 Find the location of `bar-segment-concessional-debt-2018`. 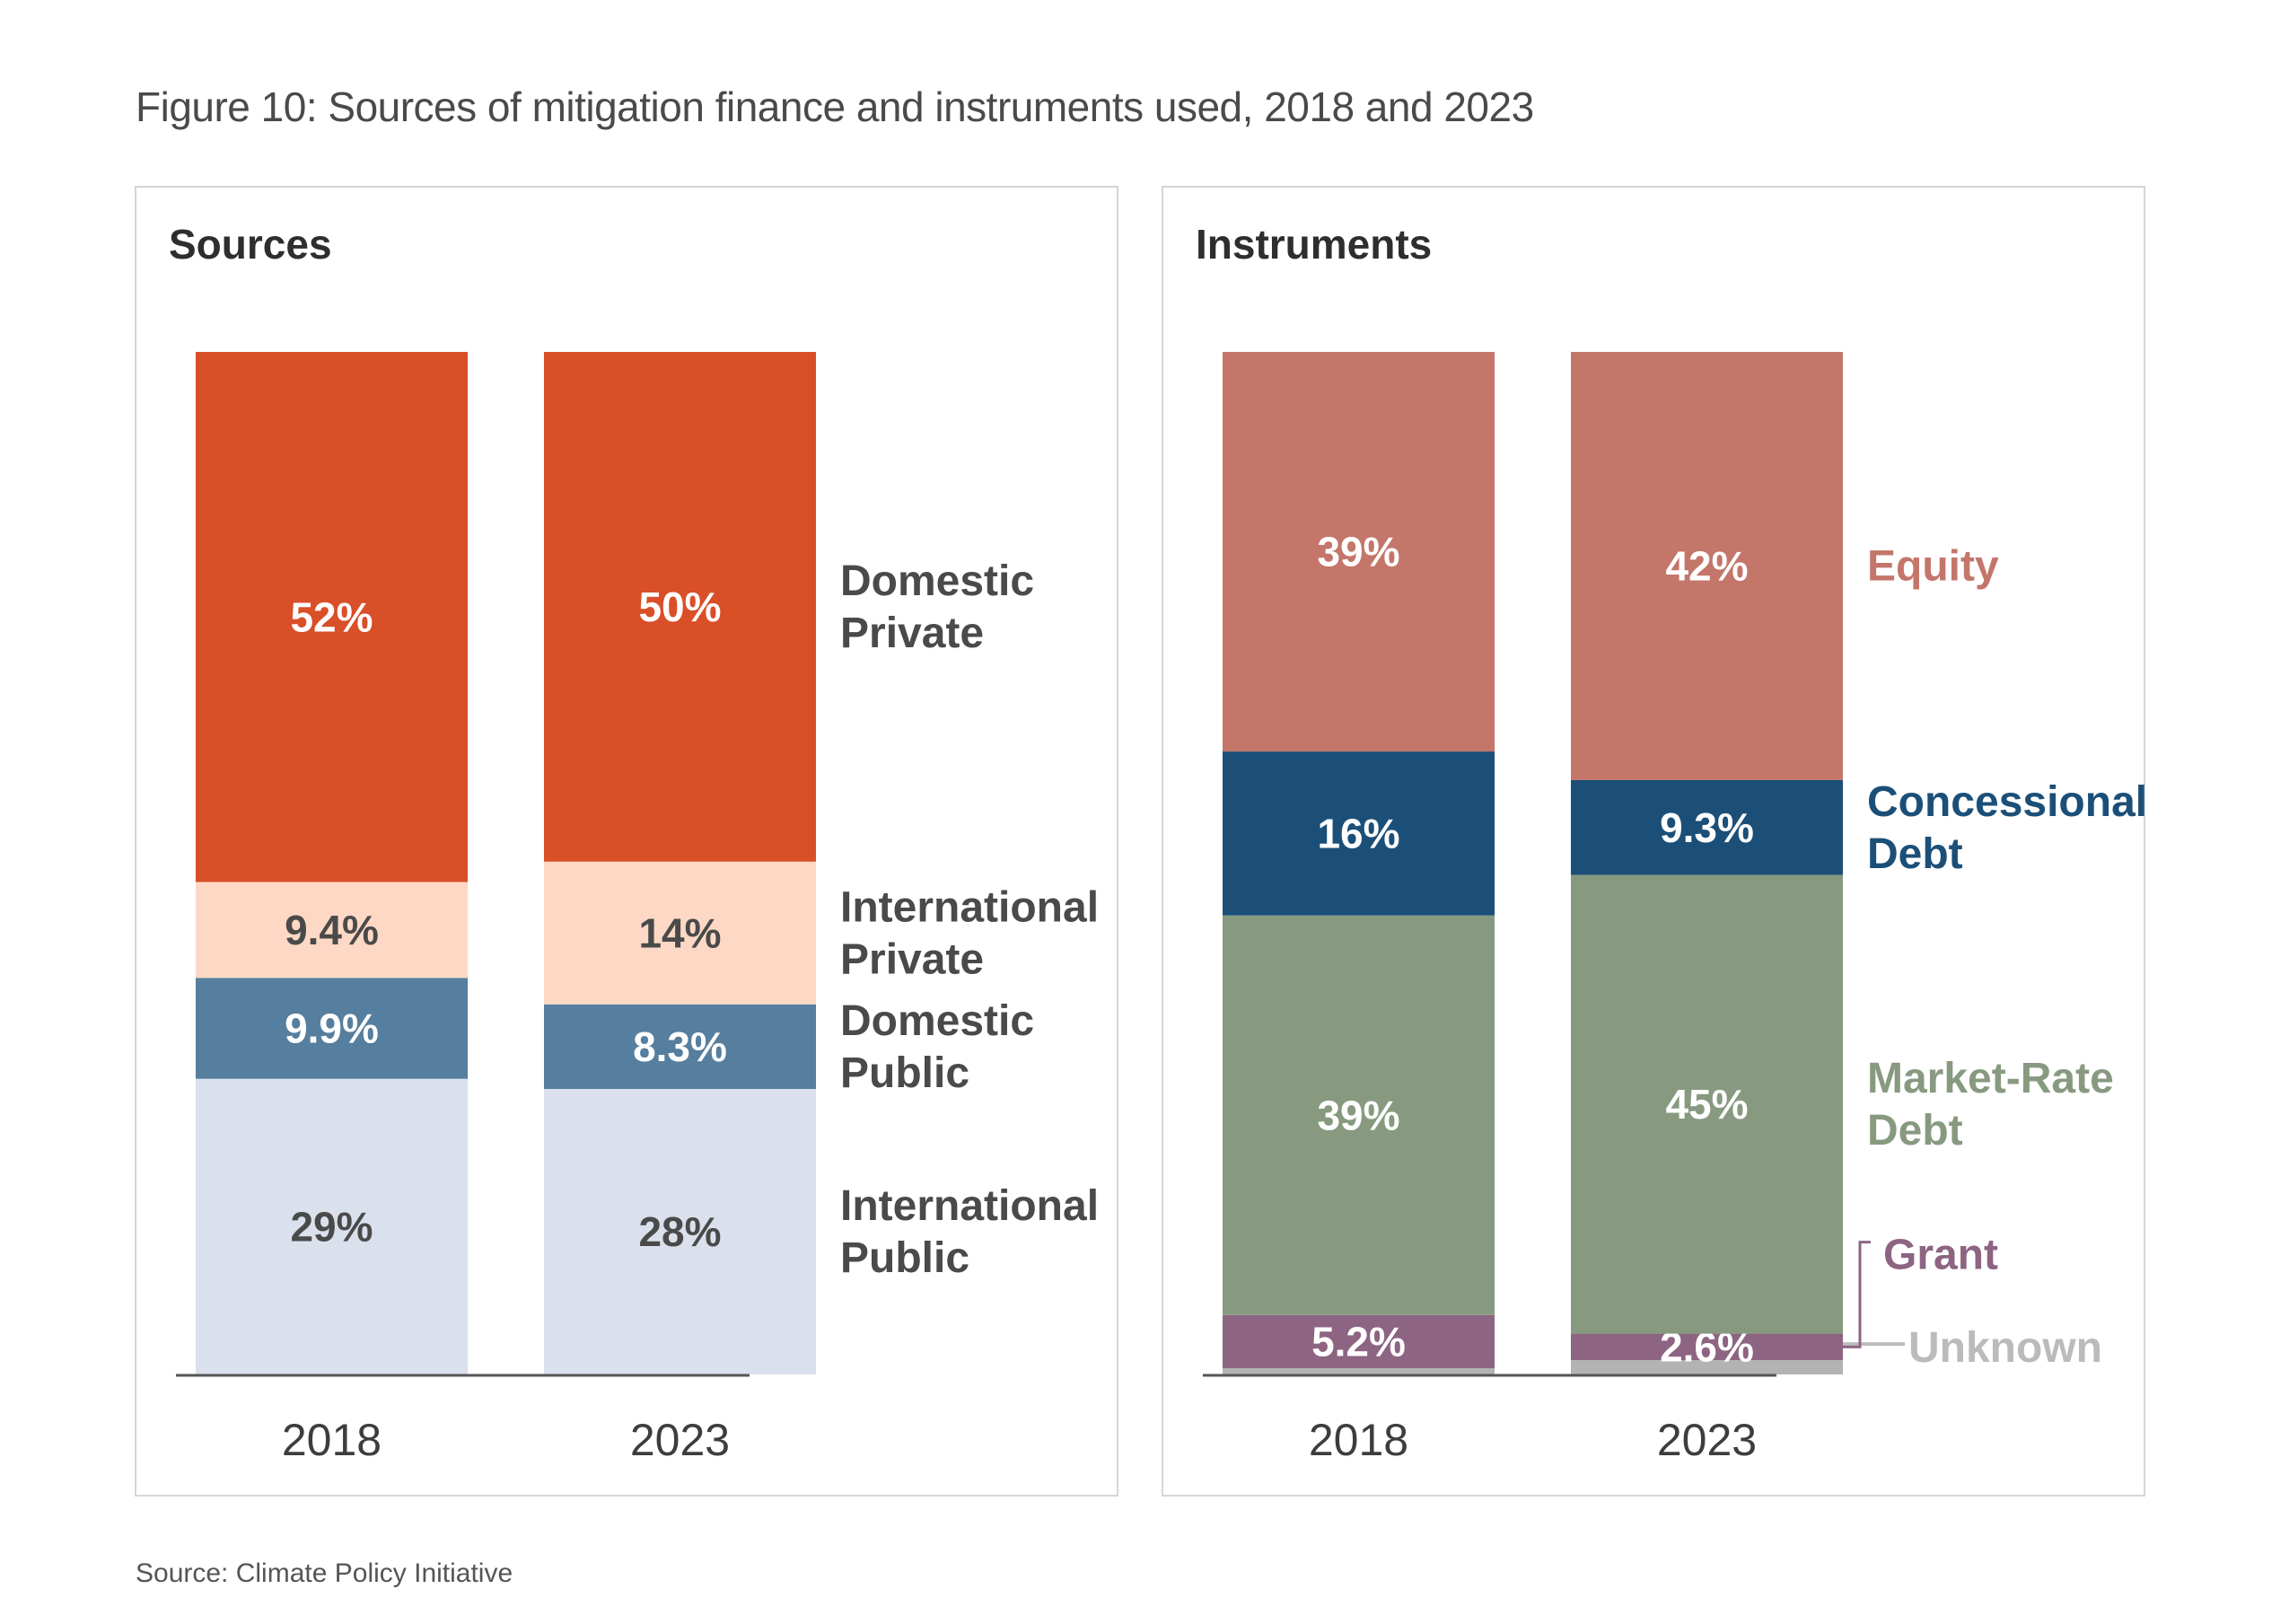

bar-segment-concessional-debt-2018 is located at coordinates (1359, 833).